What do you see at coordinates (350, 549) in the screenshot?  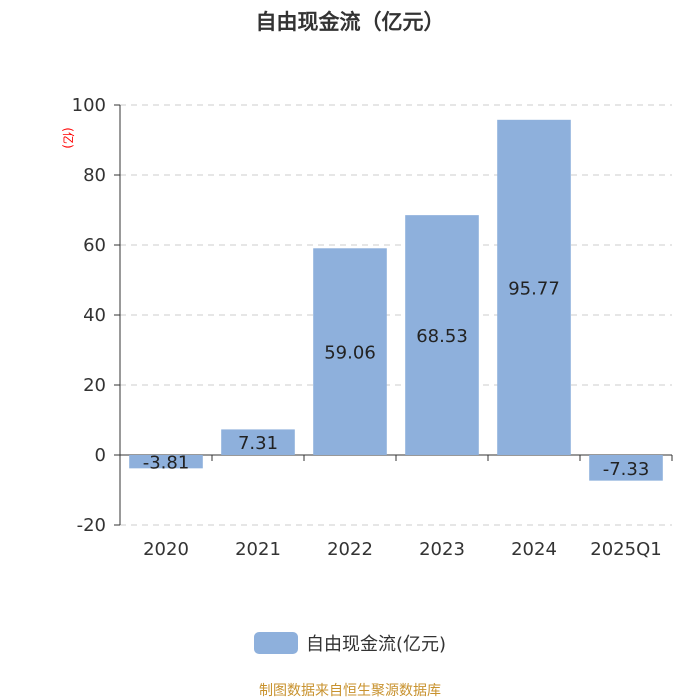 I see `x-tick-label: 2022` at bounding box center [350, 549].